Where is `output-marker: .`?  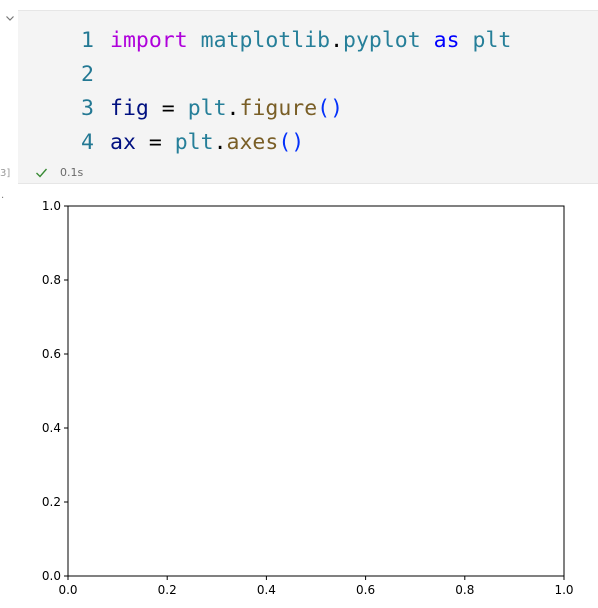
output-marker: . is located at coordinates (3, 195).